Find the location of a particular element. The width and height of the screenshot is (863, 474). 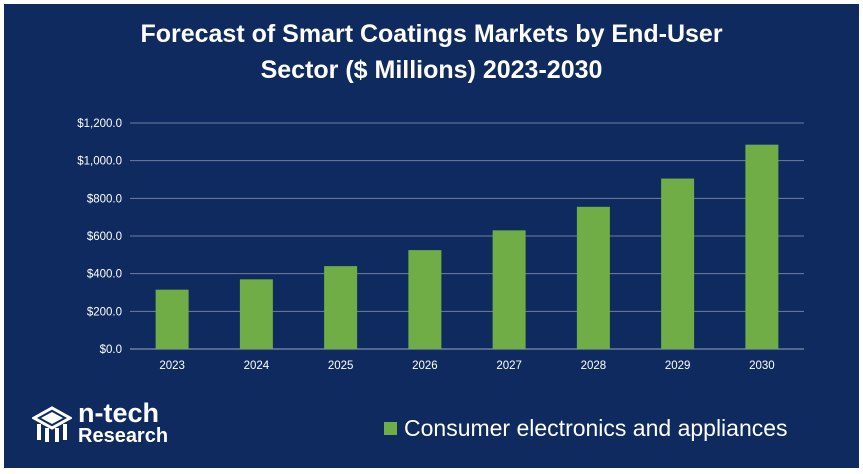

bar-2030 is located at coordinates (762, 246).